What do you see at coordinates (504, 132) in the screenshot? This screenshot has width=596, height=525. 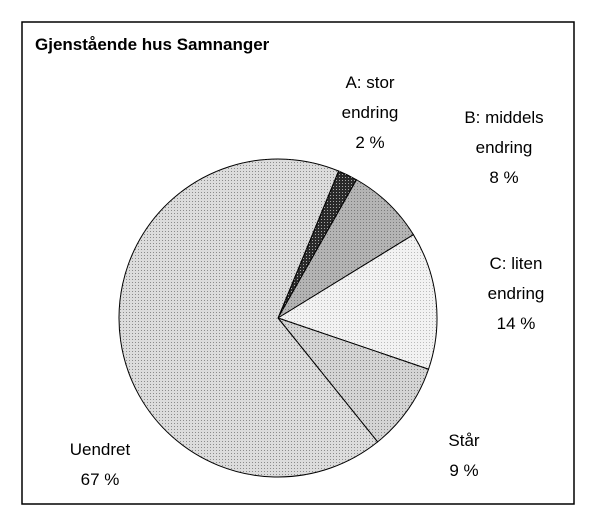 I see `slice-category: B: middels endring` at bounding box center [504, 132].